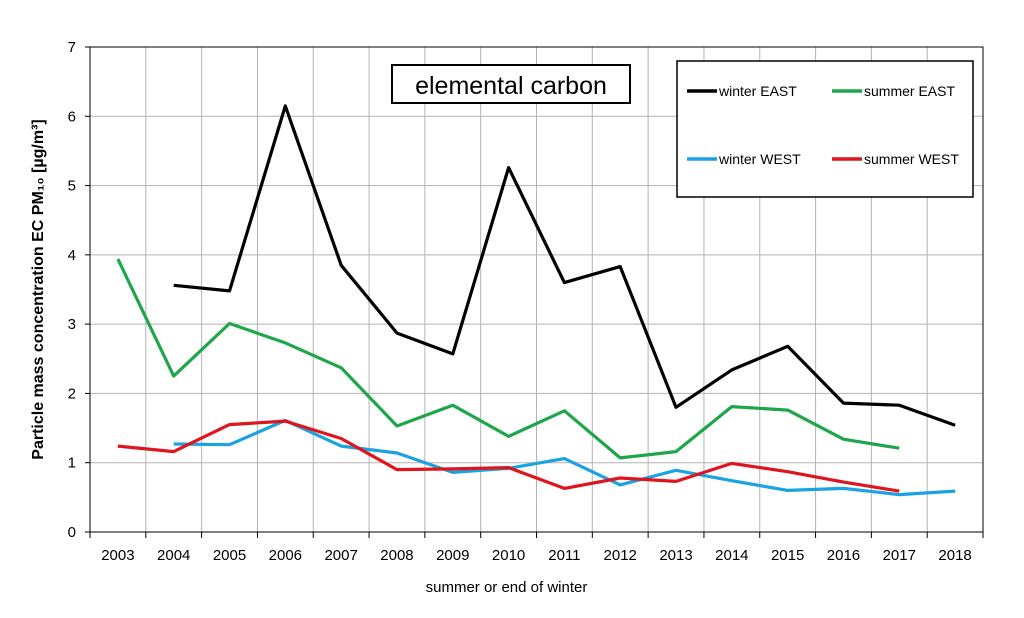 The height and width of the screenshot is (618, 1024). What do you see at coordinates (117, 555) in the screenshot?
I see `x-tick-label: 2003` at bounding box center [117, 555].